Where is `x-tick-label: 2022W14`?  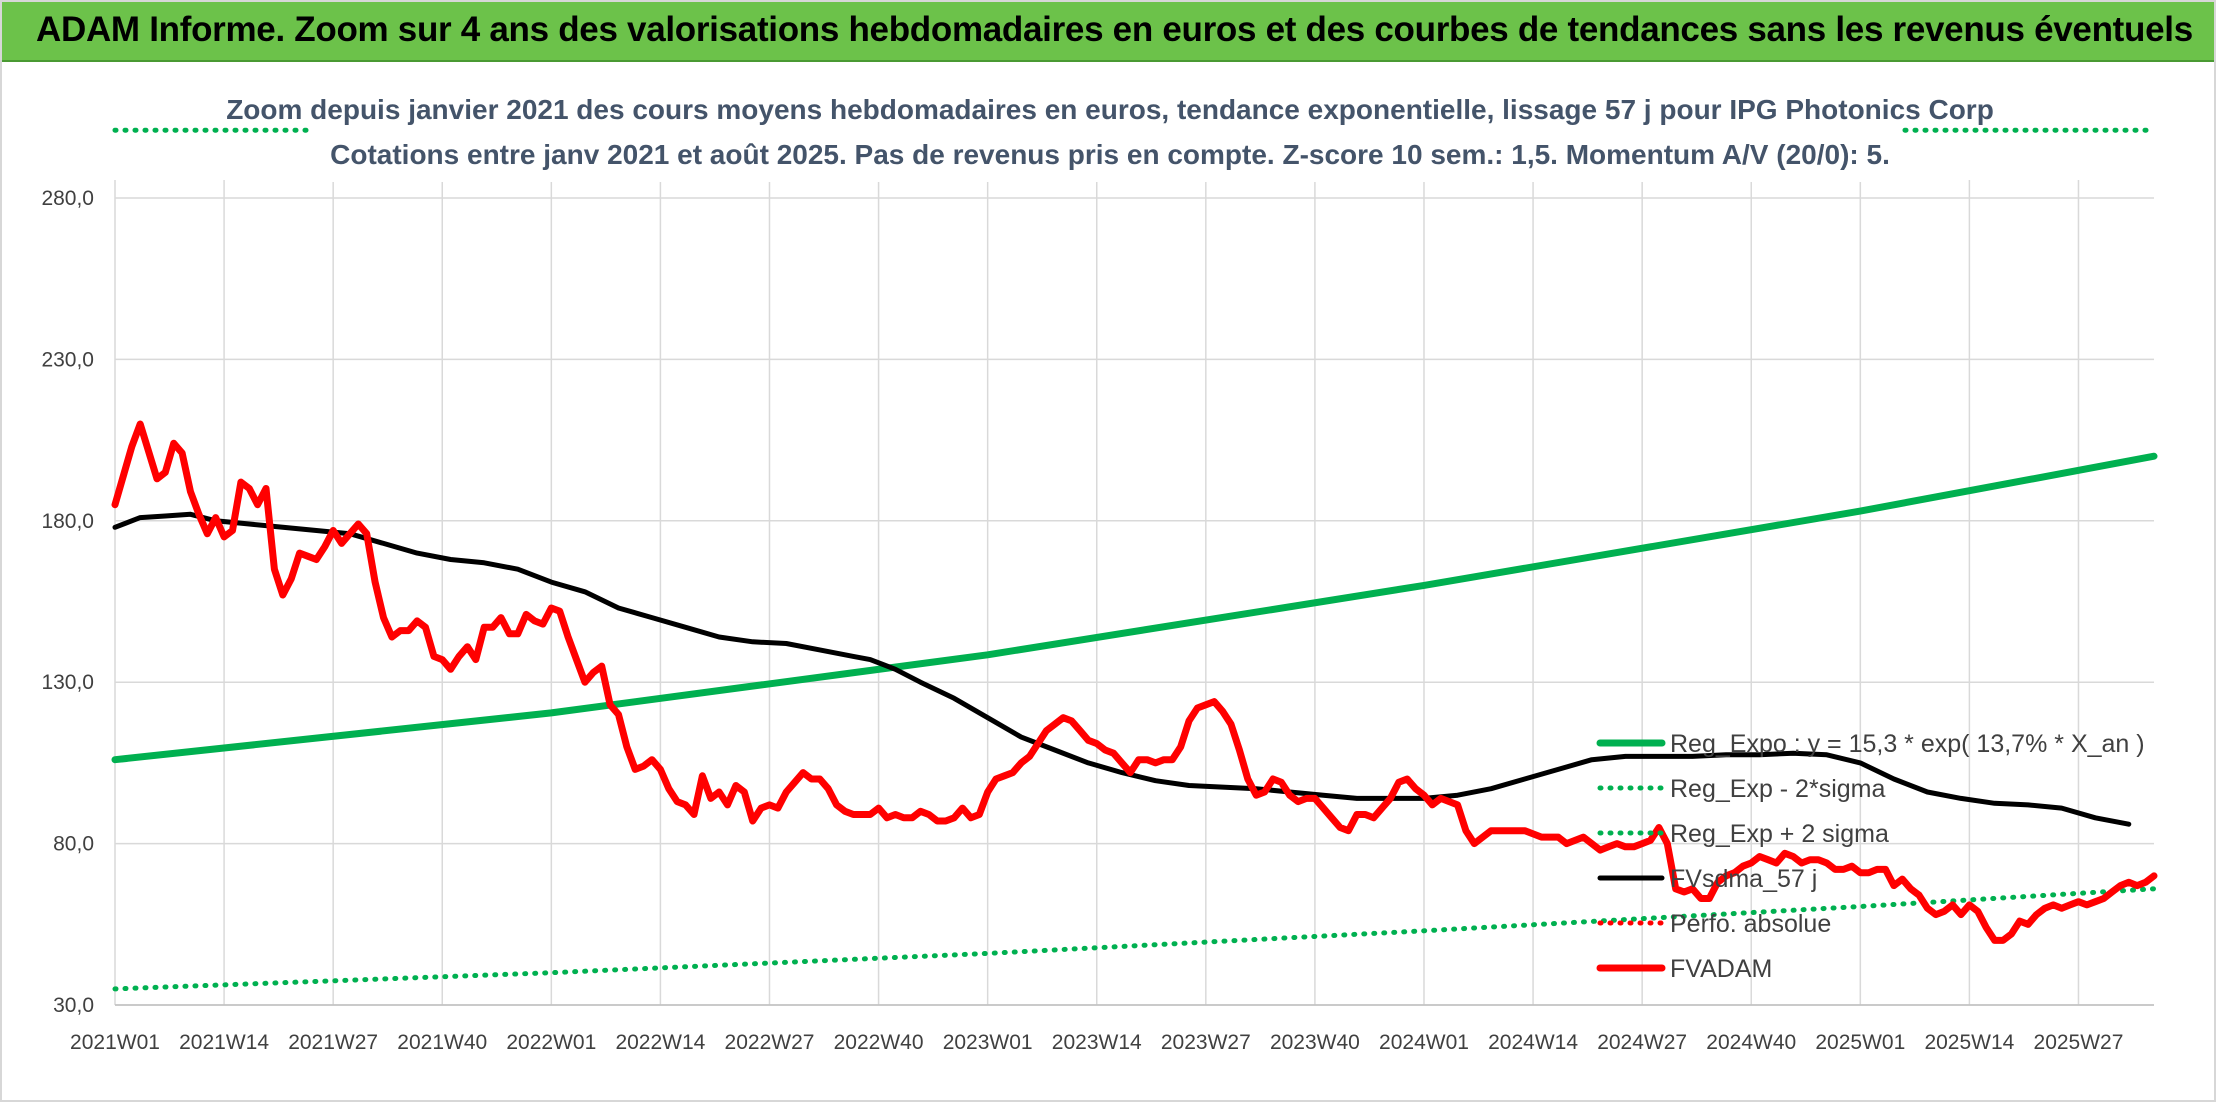
x-tick-label: 2022W14 is located at coordinates (660, 1042).